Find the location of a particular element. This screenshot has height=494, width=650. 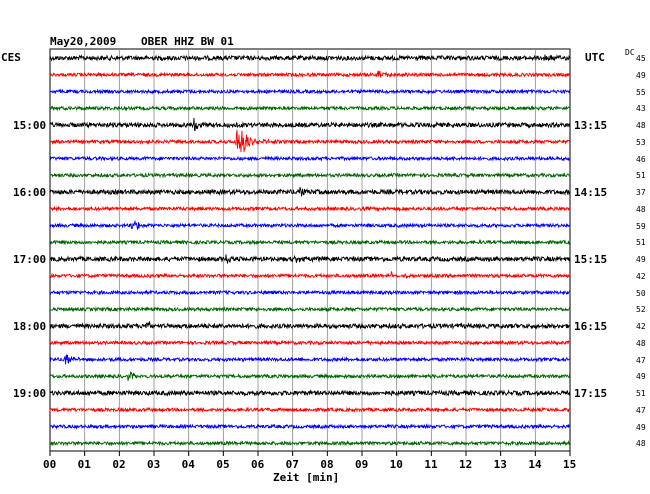

dc-offset-row-2: 55 is located at coordinates (641, 92).